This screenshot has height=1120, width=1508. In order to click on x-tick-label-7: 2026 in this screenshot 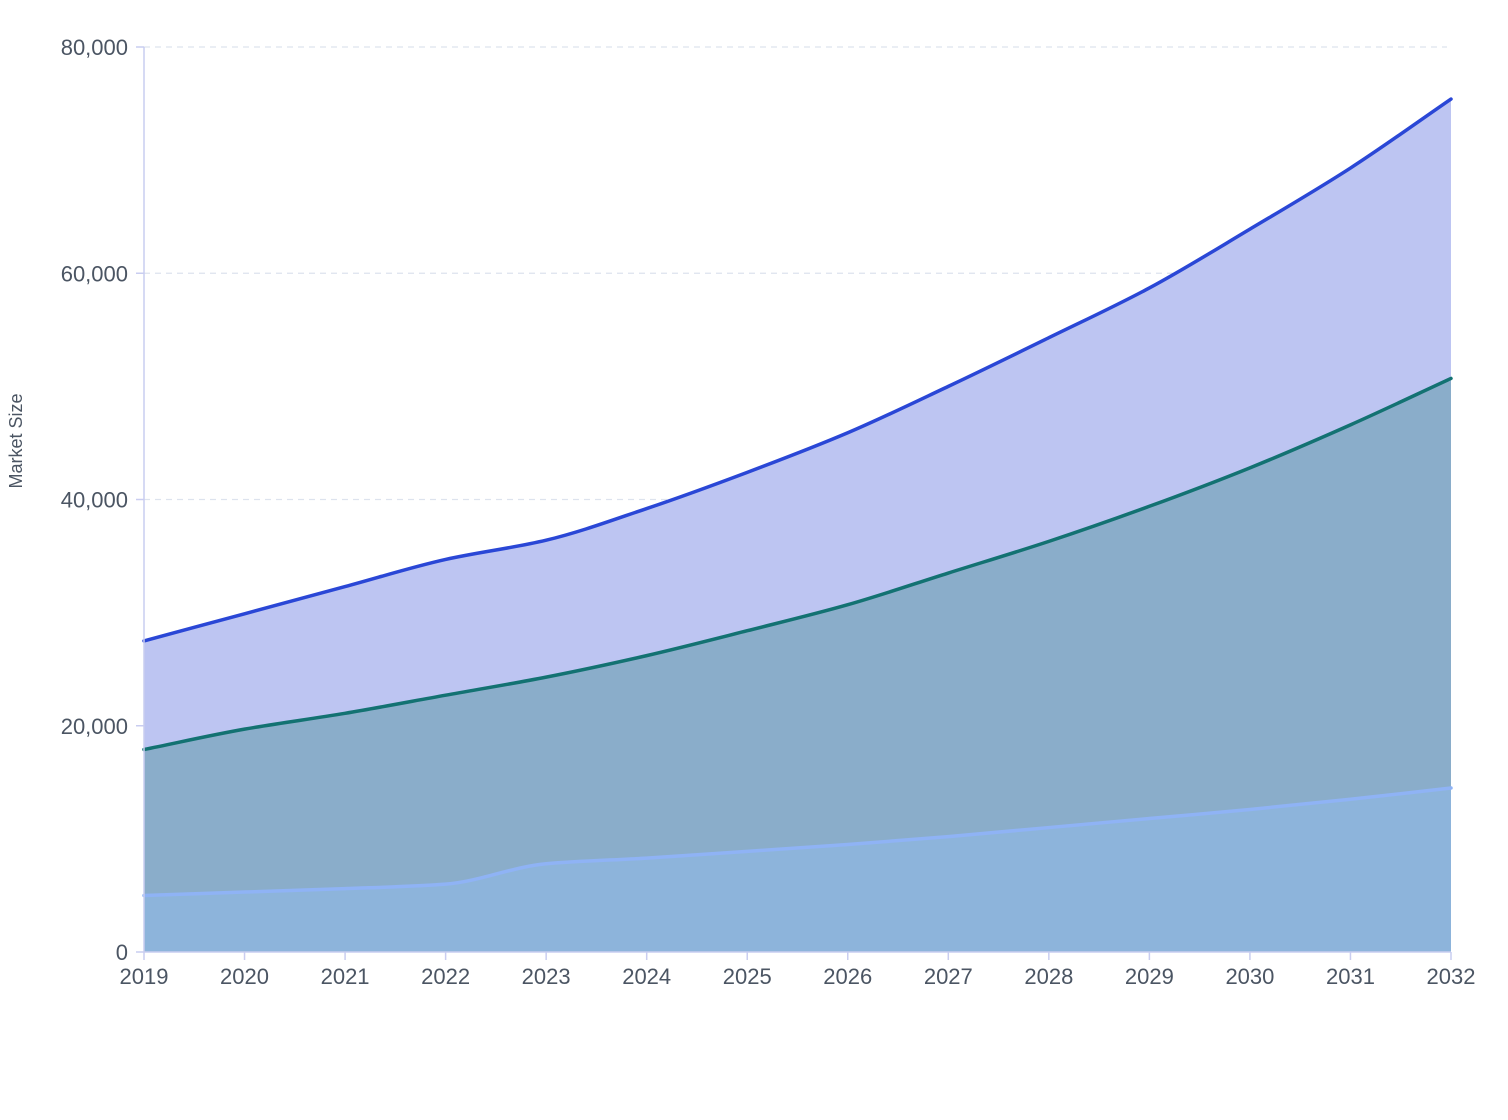, I will do `click(847, 976)`.